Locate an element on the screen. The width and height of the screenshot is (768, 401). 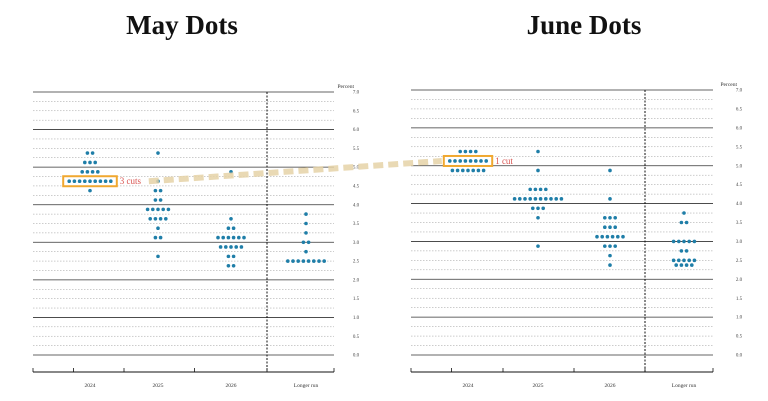
y-tick-label: 5.0 is located at coordinates (739, 166).